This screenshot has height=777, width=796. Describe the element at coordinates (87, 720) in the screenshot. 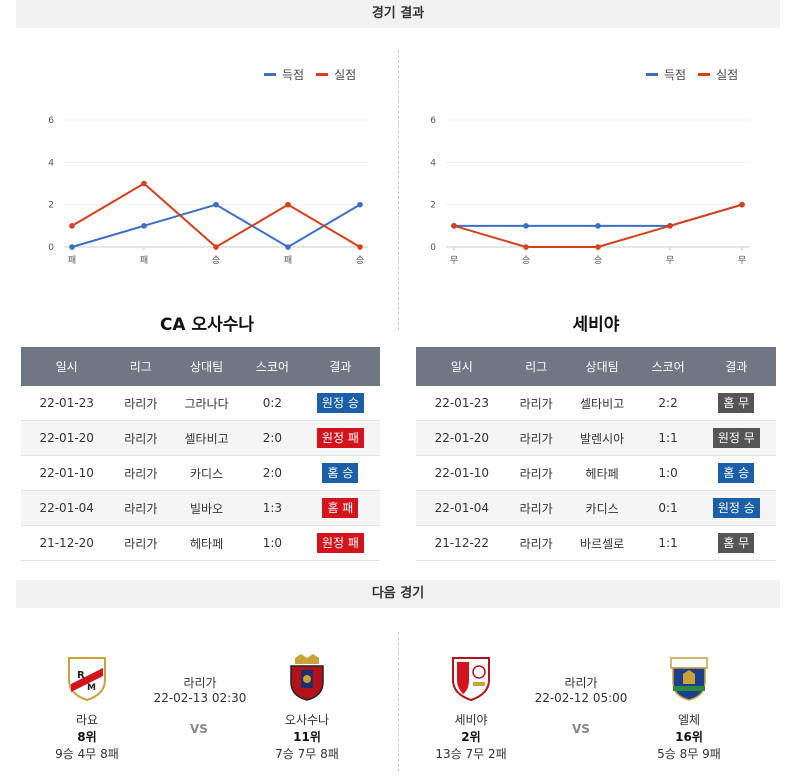

I see `team-name: 라요` at that location.